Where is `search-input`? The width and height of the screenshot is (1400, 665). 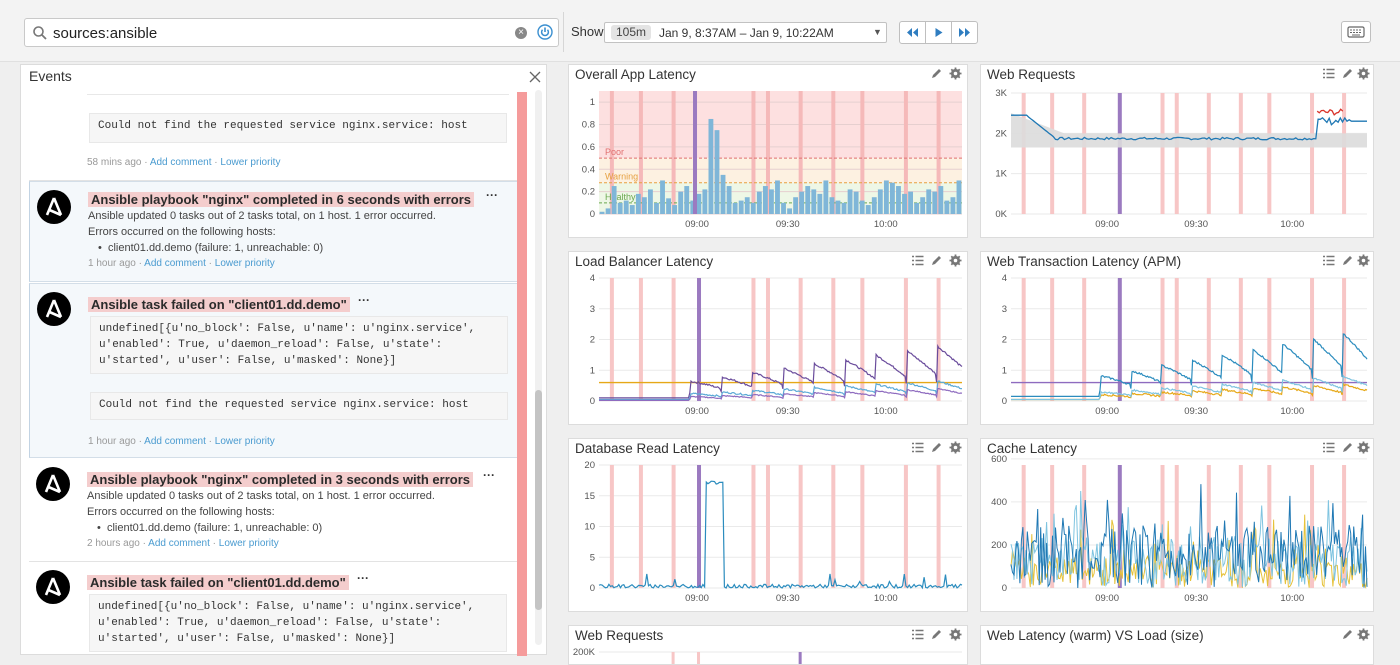 search-input is located at coordinates (278, 33).